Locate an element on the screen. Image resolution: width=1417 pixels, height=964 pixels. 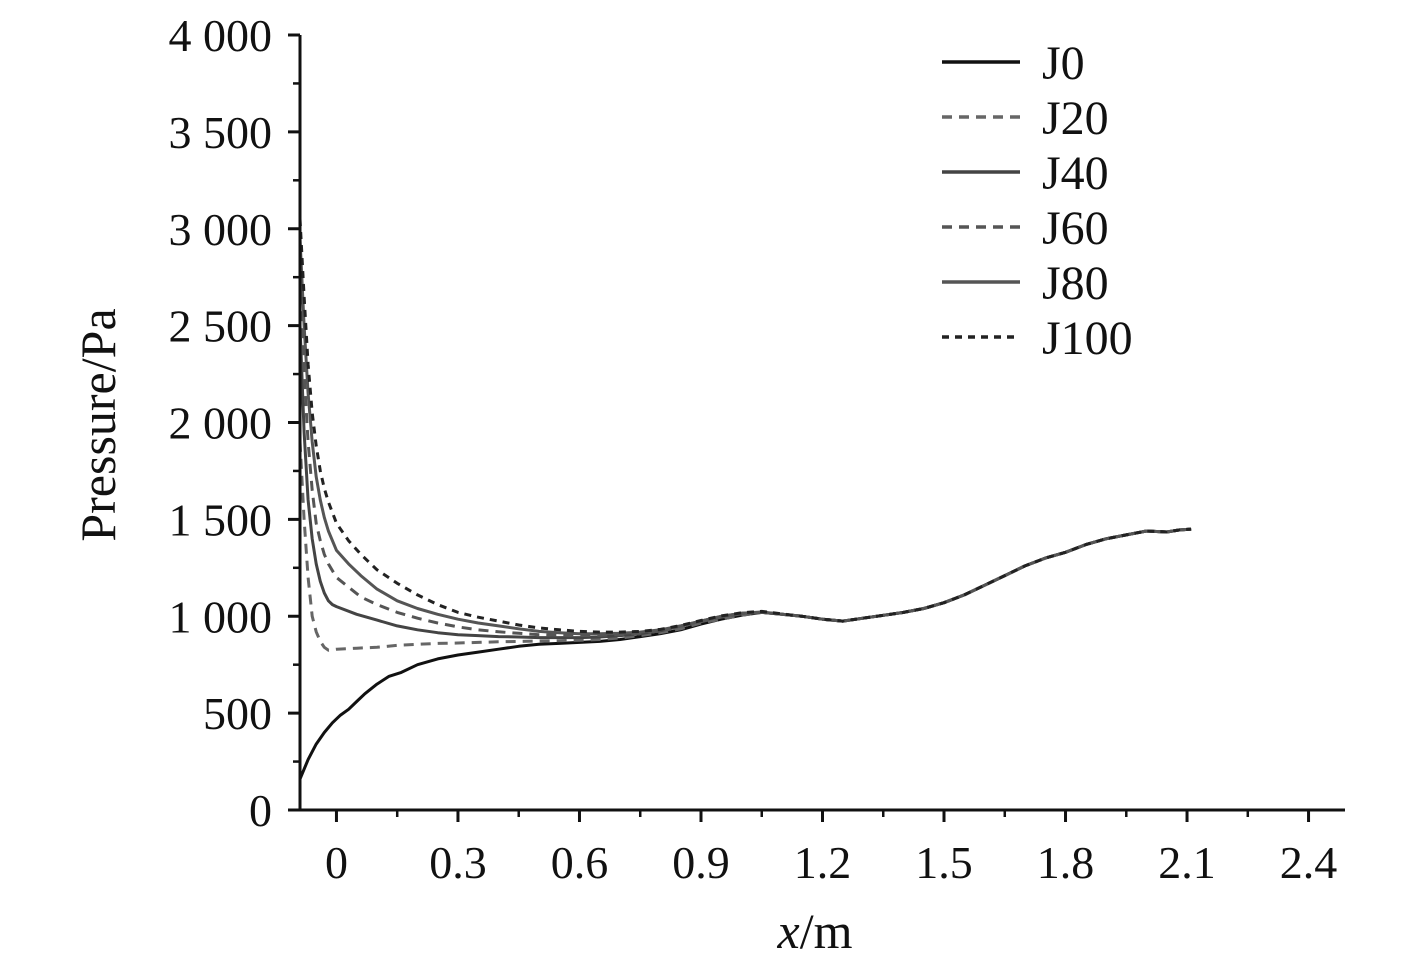
x-tick-label: 0.3 is located at coordinates (458, 862).